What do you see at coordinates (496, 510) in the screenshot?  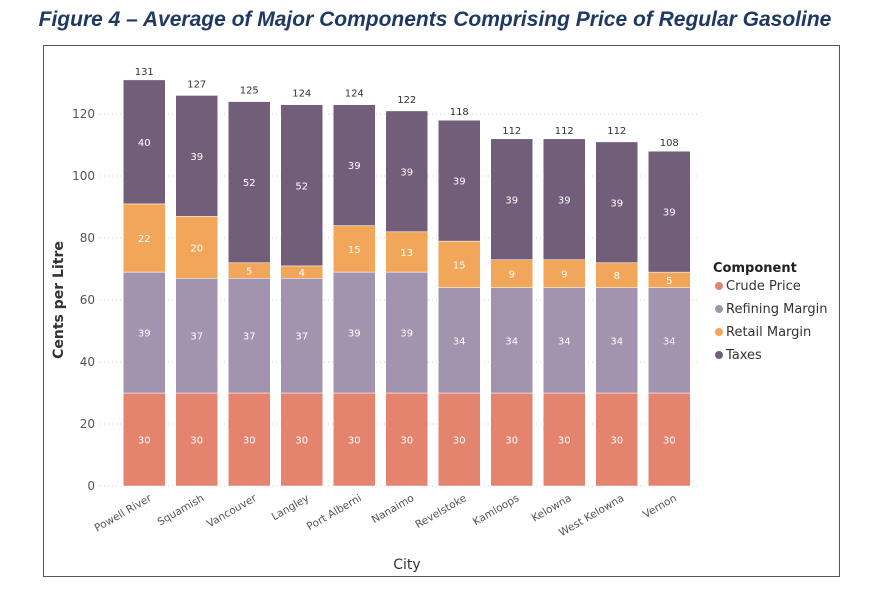 I see `x-tick-label: Kamloops` at bounding box center [496, 510].